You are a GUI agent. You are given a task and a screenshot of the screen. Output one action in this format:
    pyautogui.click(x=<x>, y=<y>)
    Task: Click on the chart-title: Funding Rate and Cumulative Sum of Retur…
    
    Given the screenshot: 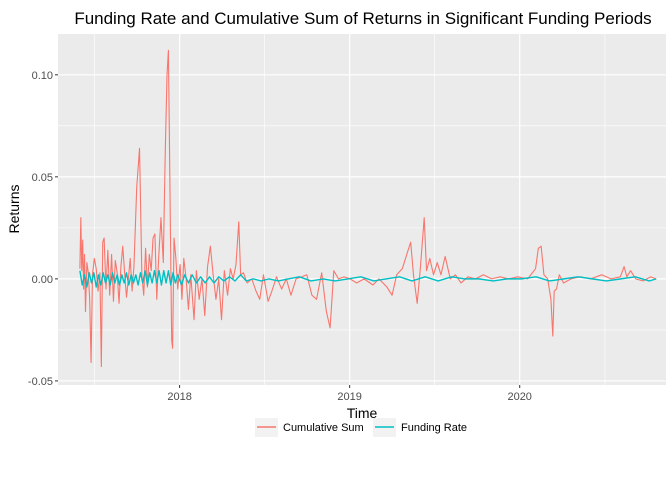 What is the action you would take?
    pyautogui.click(x=362, y=18)
    